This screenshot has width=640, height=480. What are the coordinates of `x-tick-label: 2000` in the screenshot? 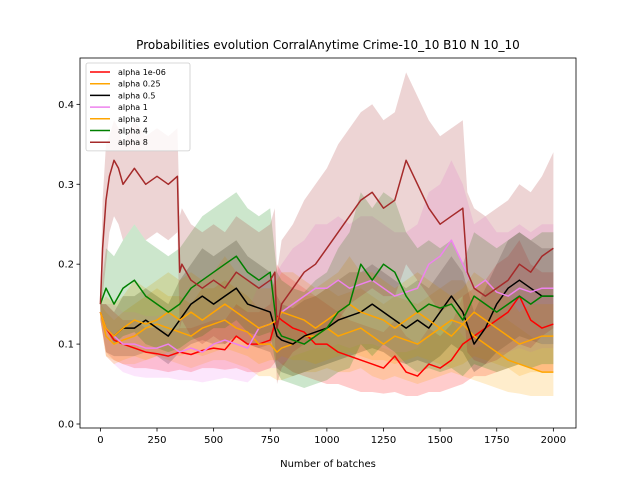 It's located at (553, 440).